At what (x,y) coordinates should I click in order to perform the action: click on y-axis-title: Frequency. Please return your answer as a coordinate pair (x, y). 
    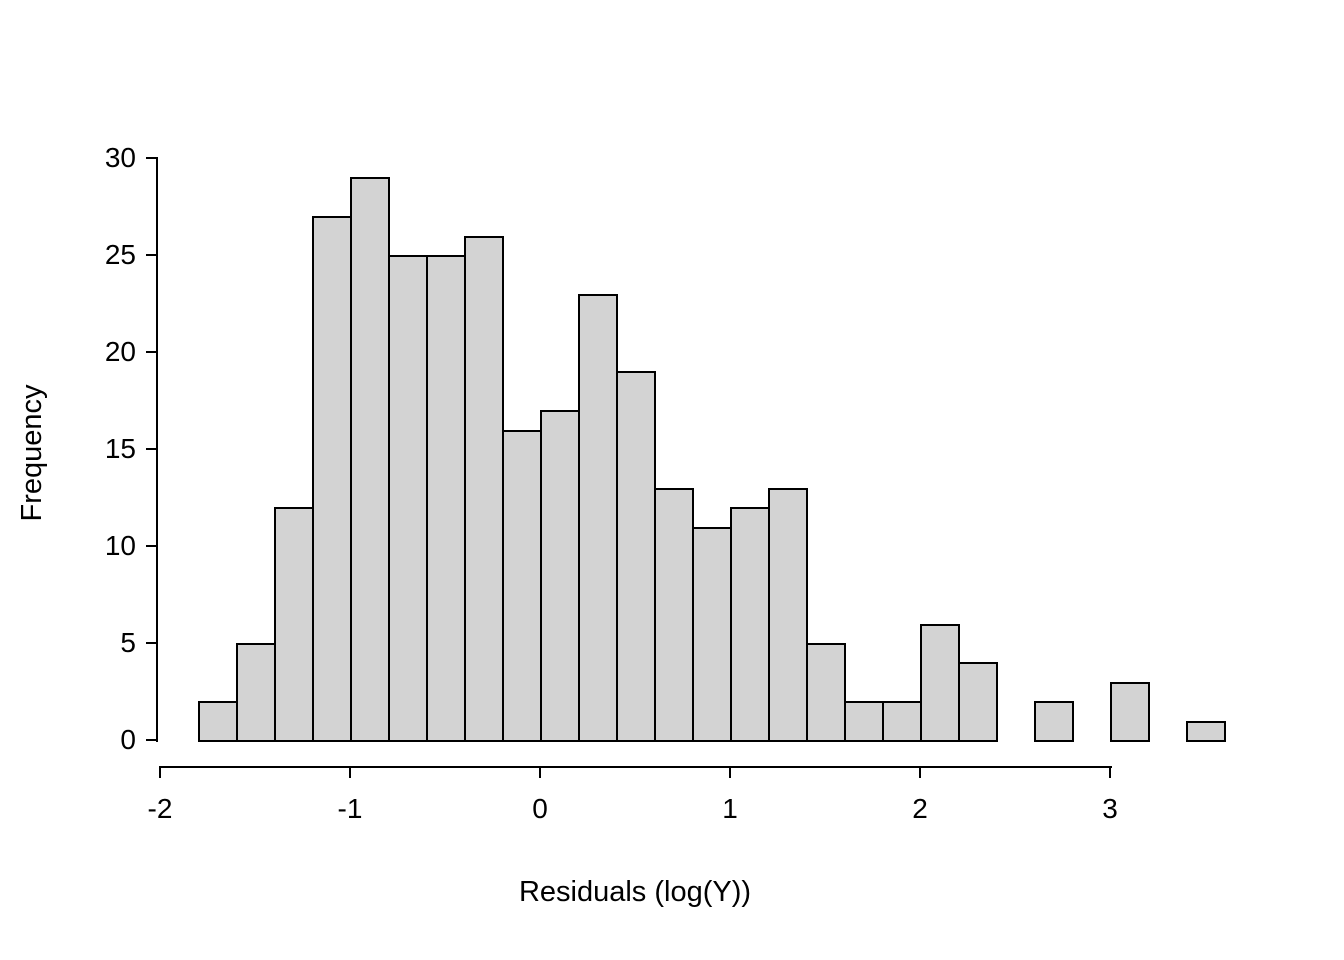
    Looking at the image, I should click on (32, 453).